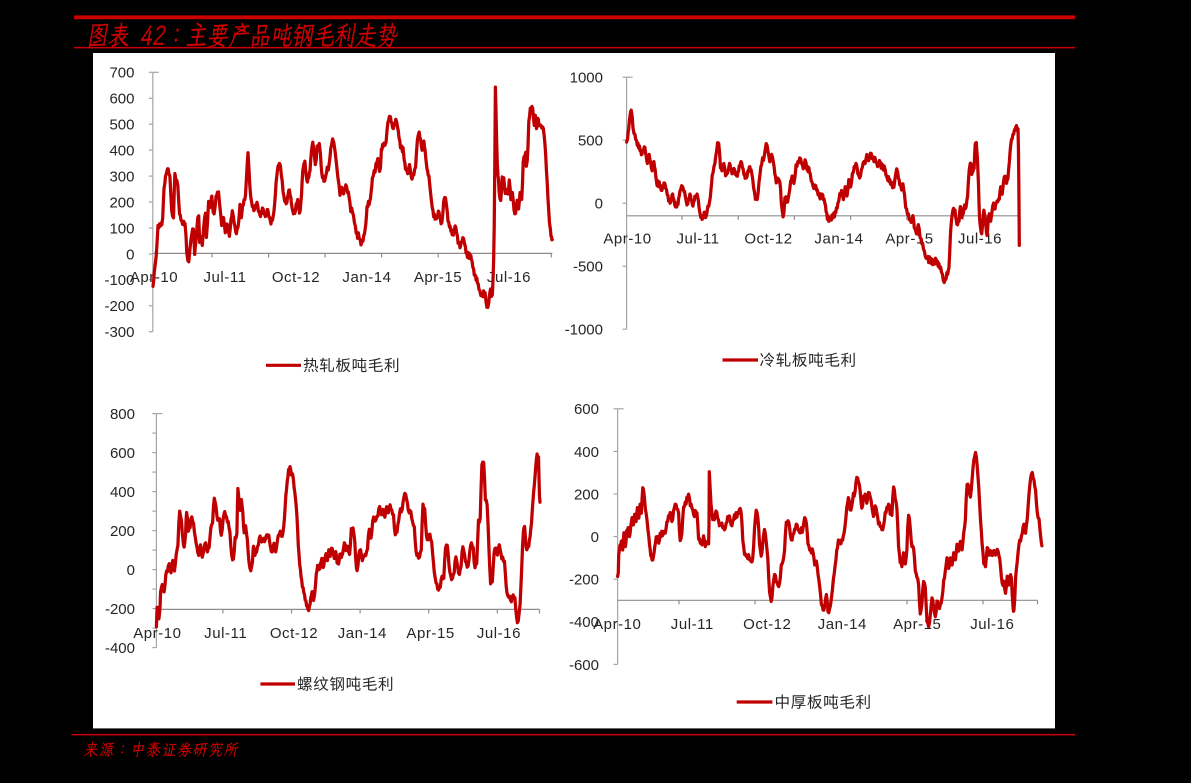  I want to click on svg-text: 800, so click(122, 414).